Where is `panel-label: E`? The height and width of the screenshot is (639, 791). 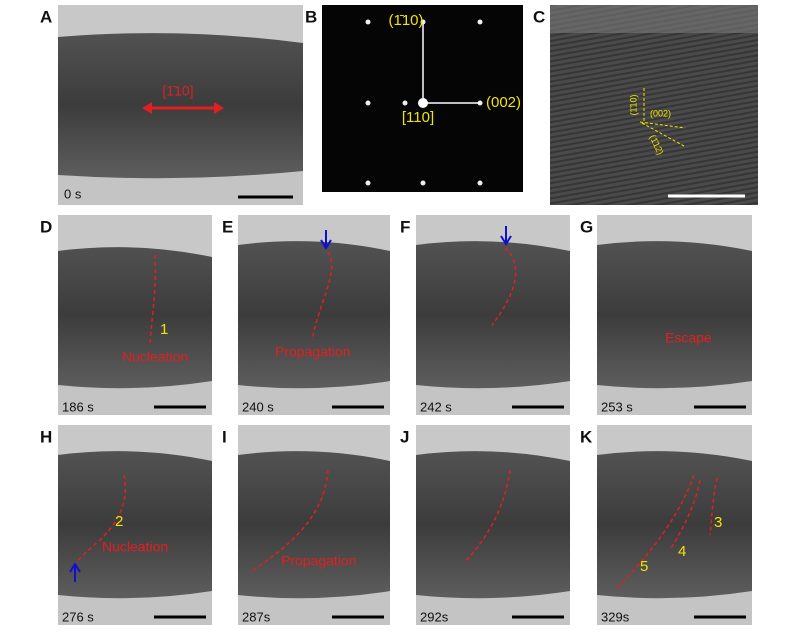
panel-label: E is located at coordinates (227, 226).